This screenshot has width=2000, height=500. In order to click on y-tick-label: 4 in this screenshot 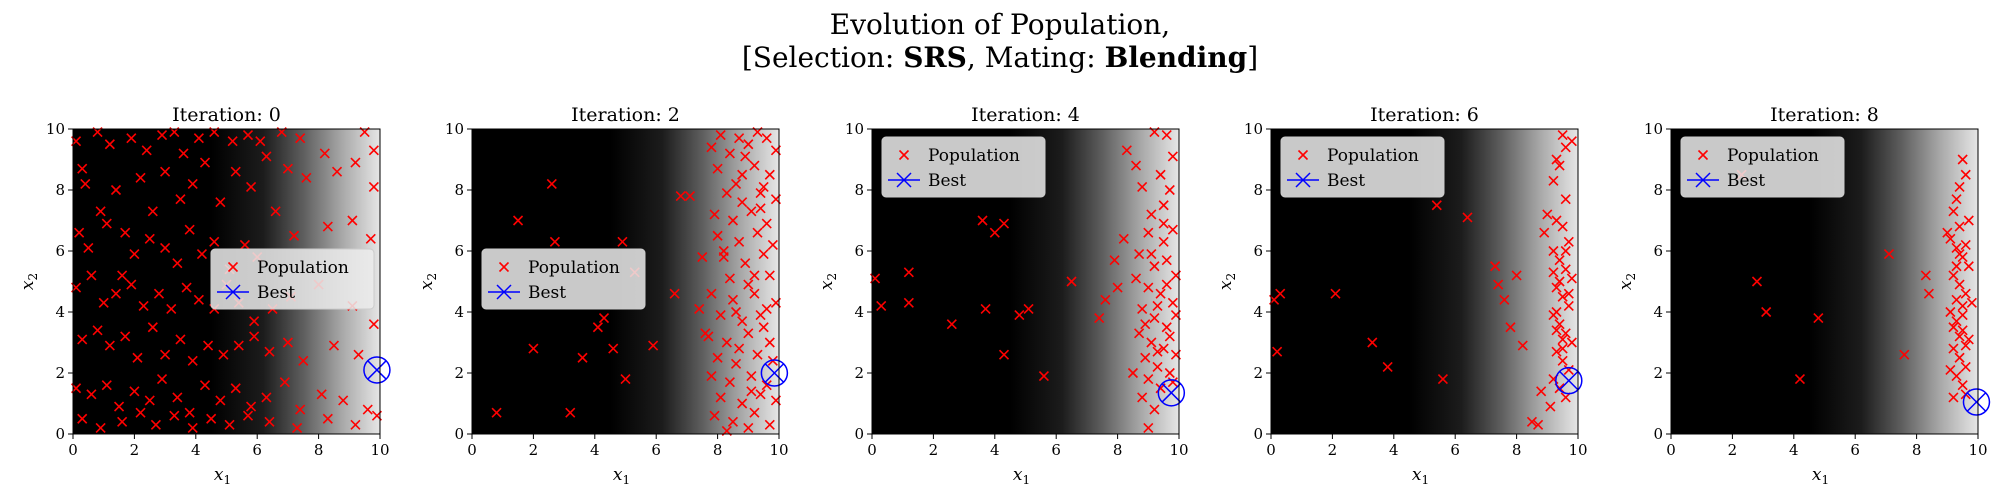, I will do `click(459, 312)`.